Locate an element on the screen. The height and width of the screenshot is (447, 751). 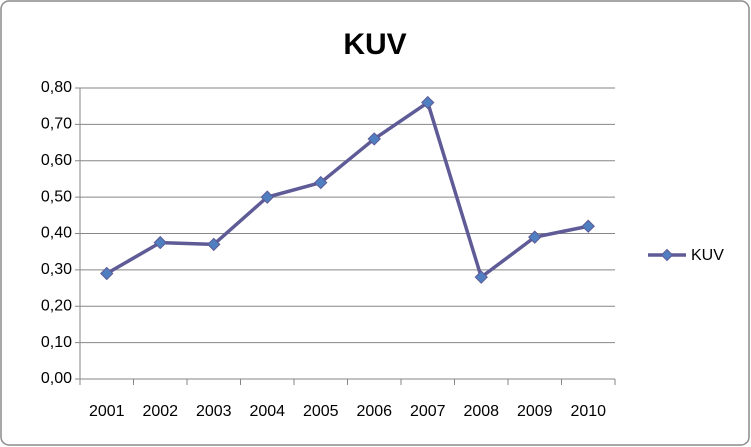
x-tick-label: 2010 is located at coordinates (588, 411).